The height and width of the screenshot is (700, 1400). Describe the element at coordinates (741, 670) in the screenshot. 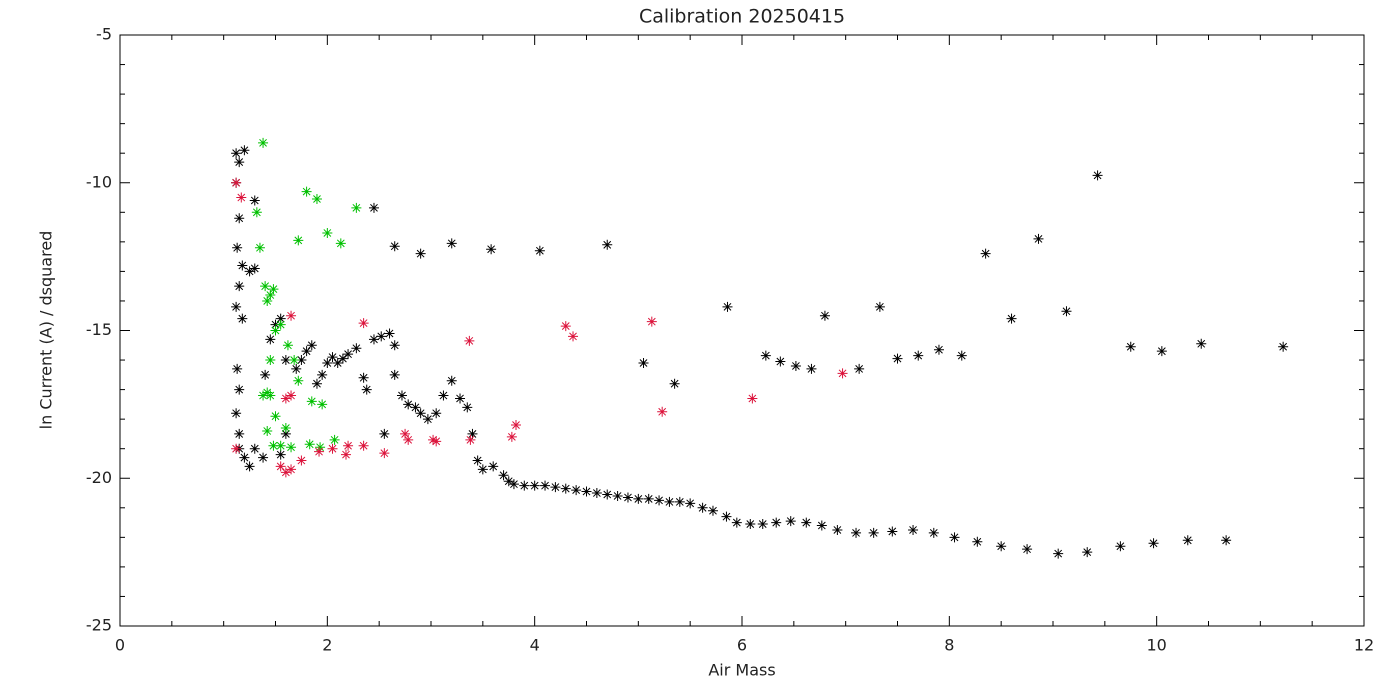

I see `x-axis-label: Air Mass` at that location.